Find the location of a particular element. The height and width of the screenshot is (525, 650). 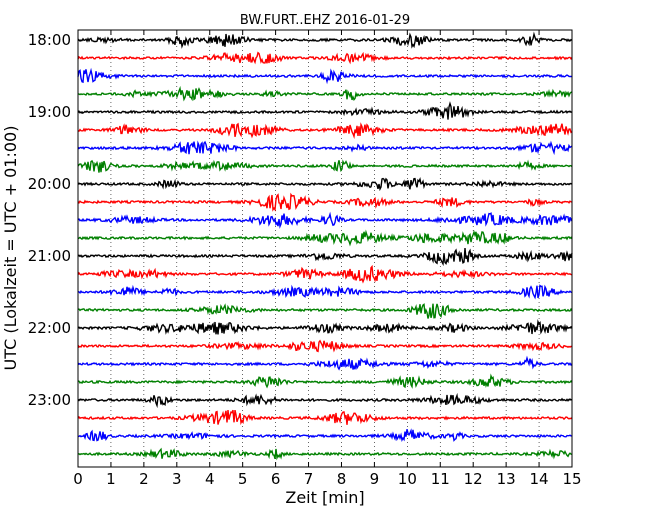

x-tick-label: 2 is located at coordinates (144, 479).